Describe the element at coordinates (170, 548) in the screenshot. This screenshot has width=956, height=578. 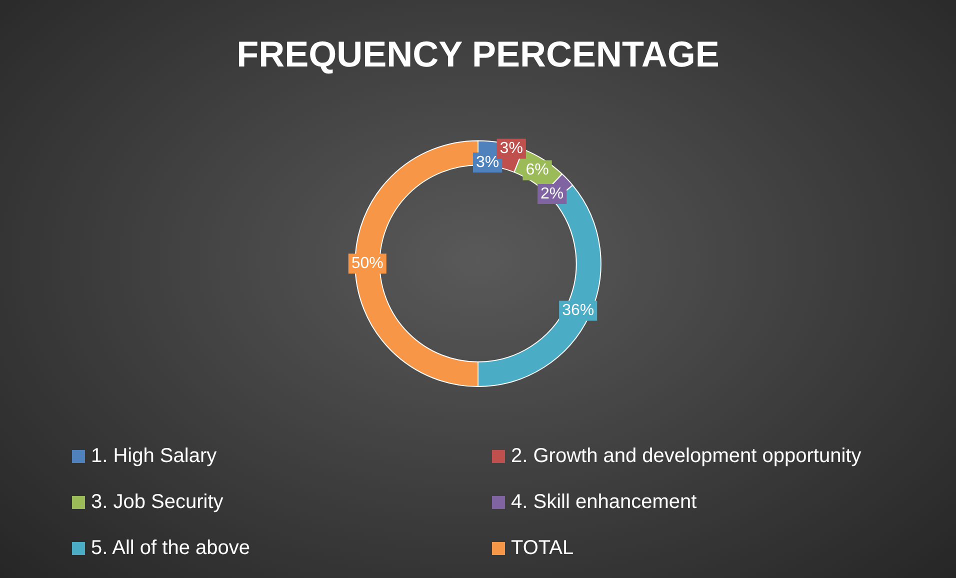
I see `legend-label: 5. All of the above` at that location.